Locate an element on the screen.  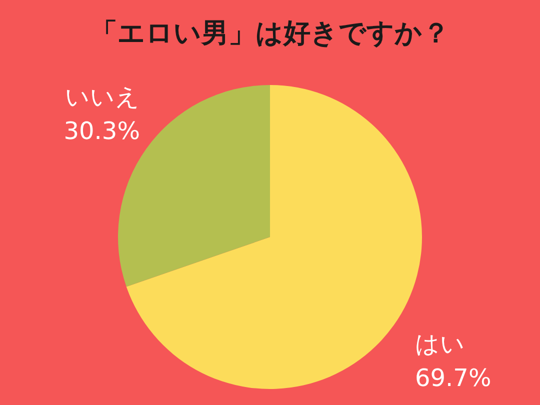
slice-label: いいえ is located at coordinates (102, 97).